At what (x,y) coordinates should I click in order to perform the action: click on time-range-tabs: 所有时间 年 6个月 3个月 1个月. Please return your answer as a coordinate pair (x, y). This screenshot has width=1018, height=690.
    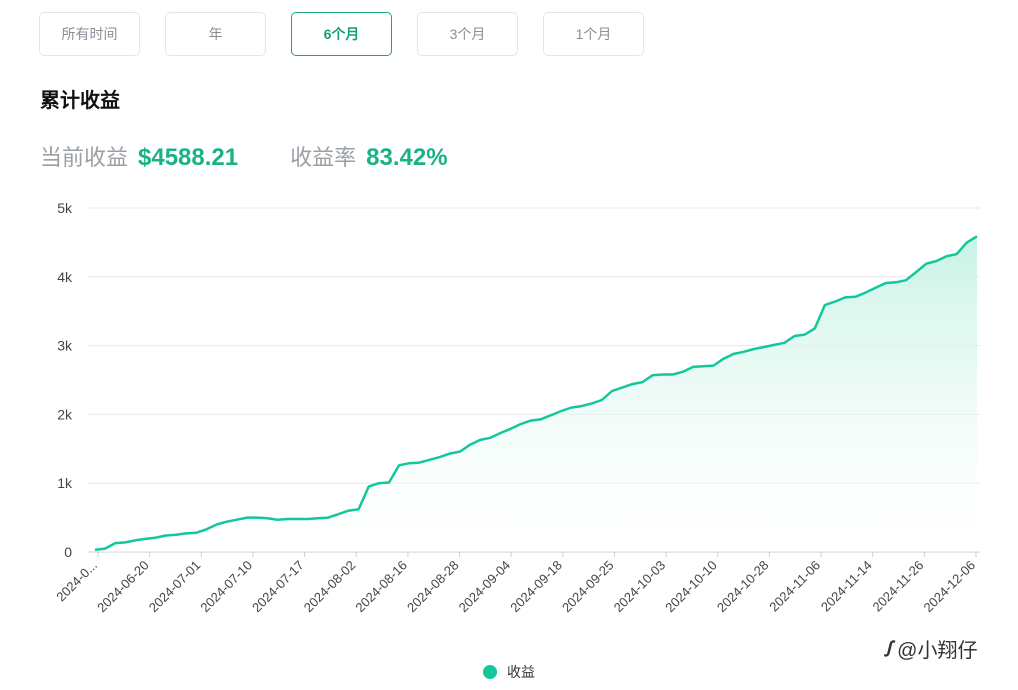
    Looking at the image, I should click on (341, 34).